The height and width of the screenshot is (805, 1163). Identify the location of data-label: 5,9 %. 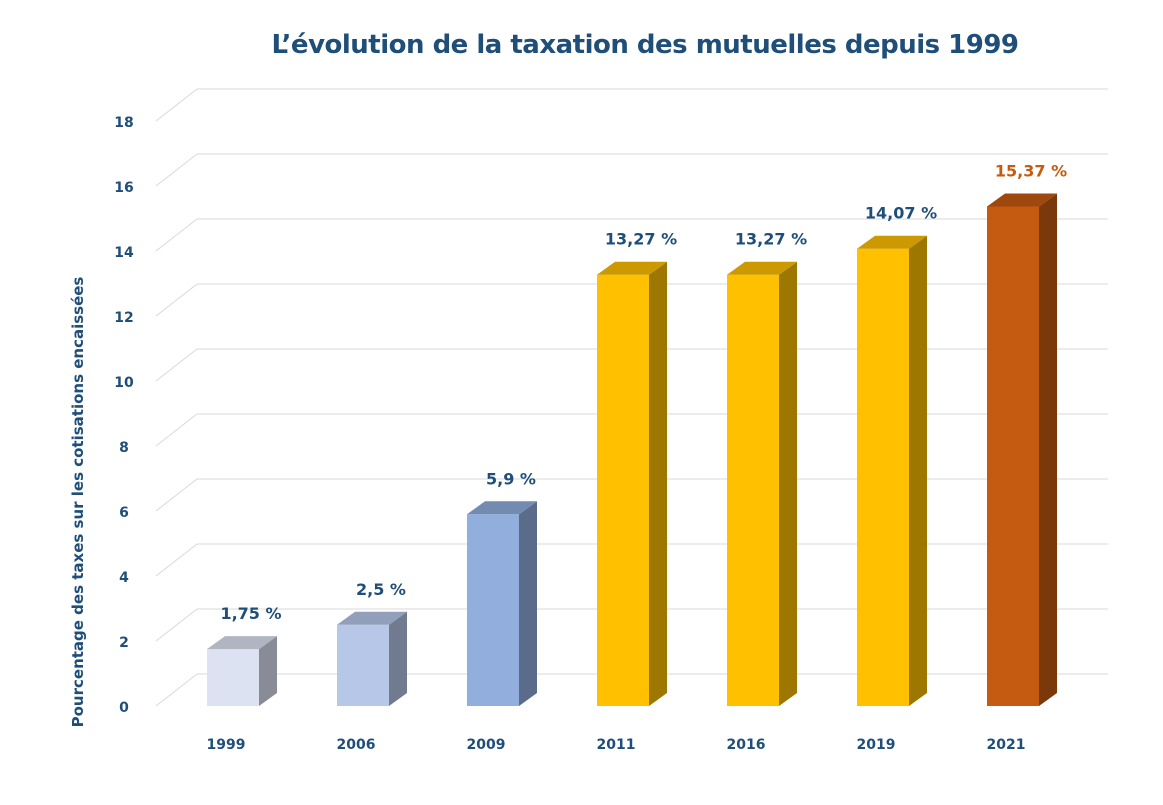
(511, 478).